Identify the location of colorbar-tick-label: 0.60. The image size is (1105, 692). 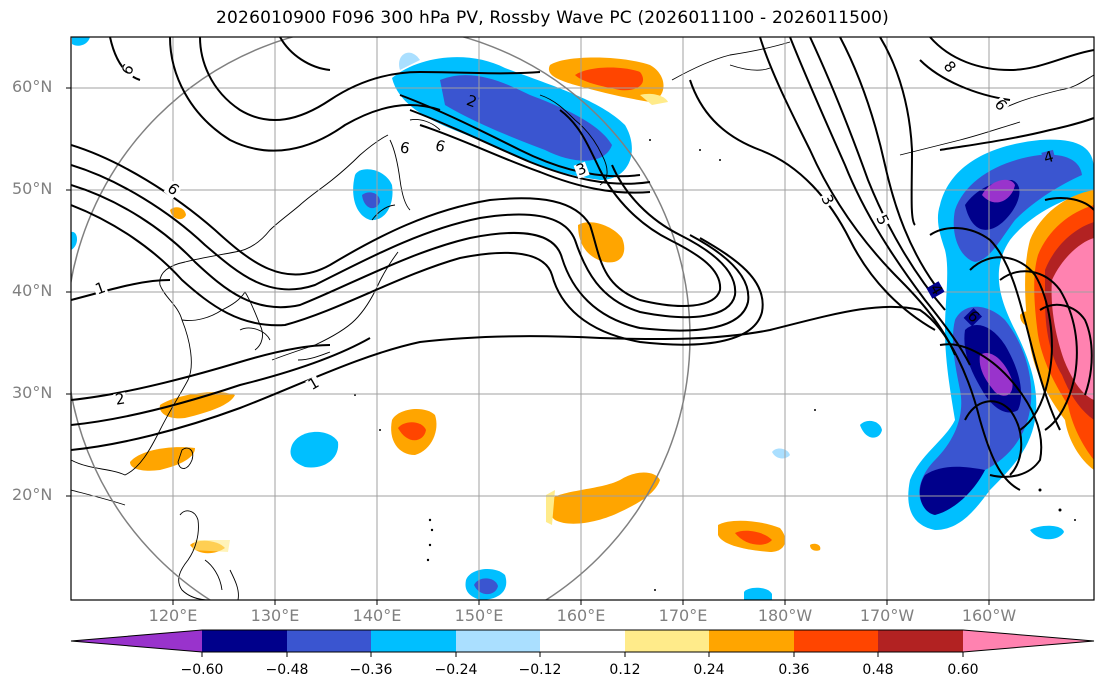
(963, 670).